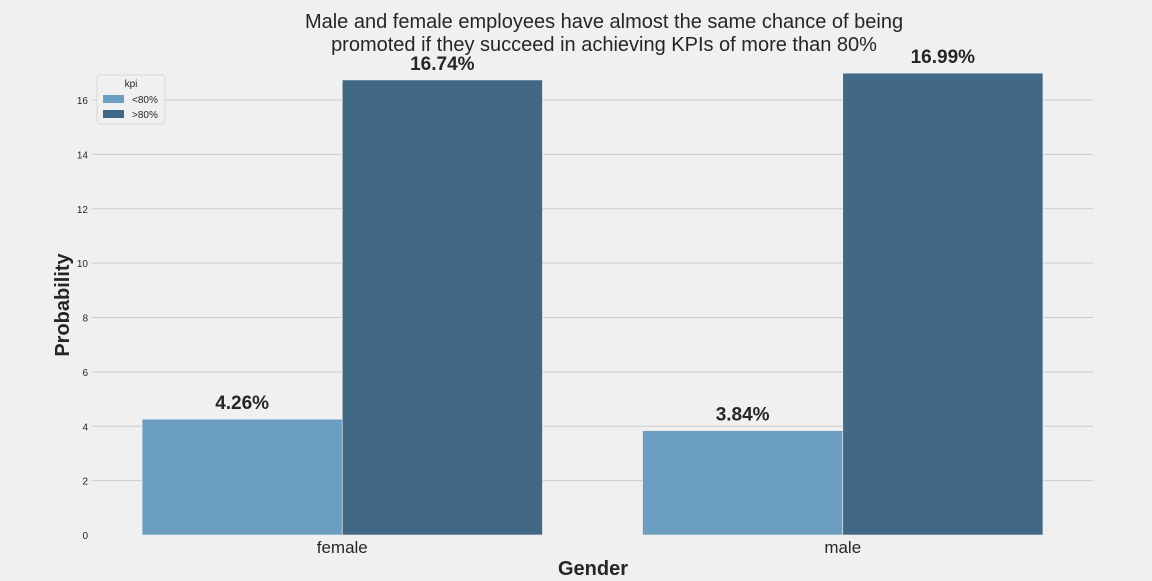  What do you see at coordinates (83, 155) in the screenshot?
I see `y-tick-label-14: 14` at bounding box center [83, 155].